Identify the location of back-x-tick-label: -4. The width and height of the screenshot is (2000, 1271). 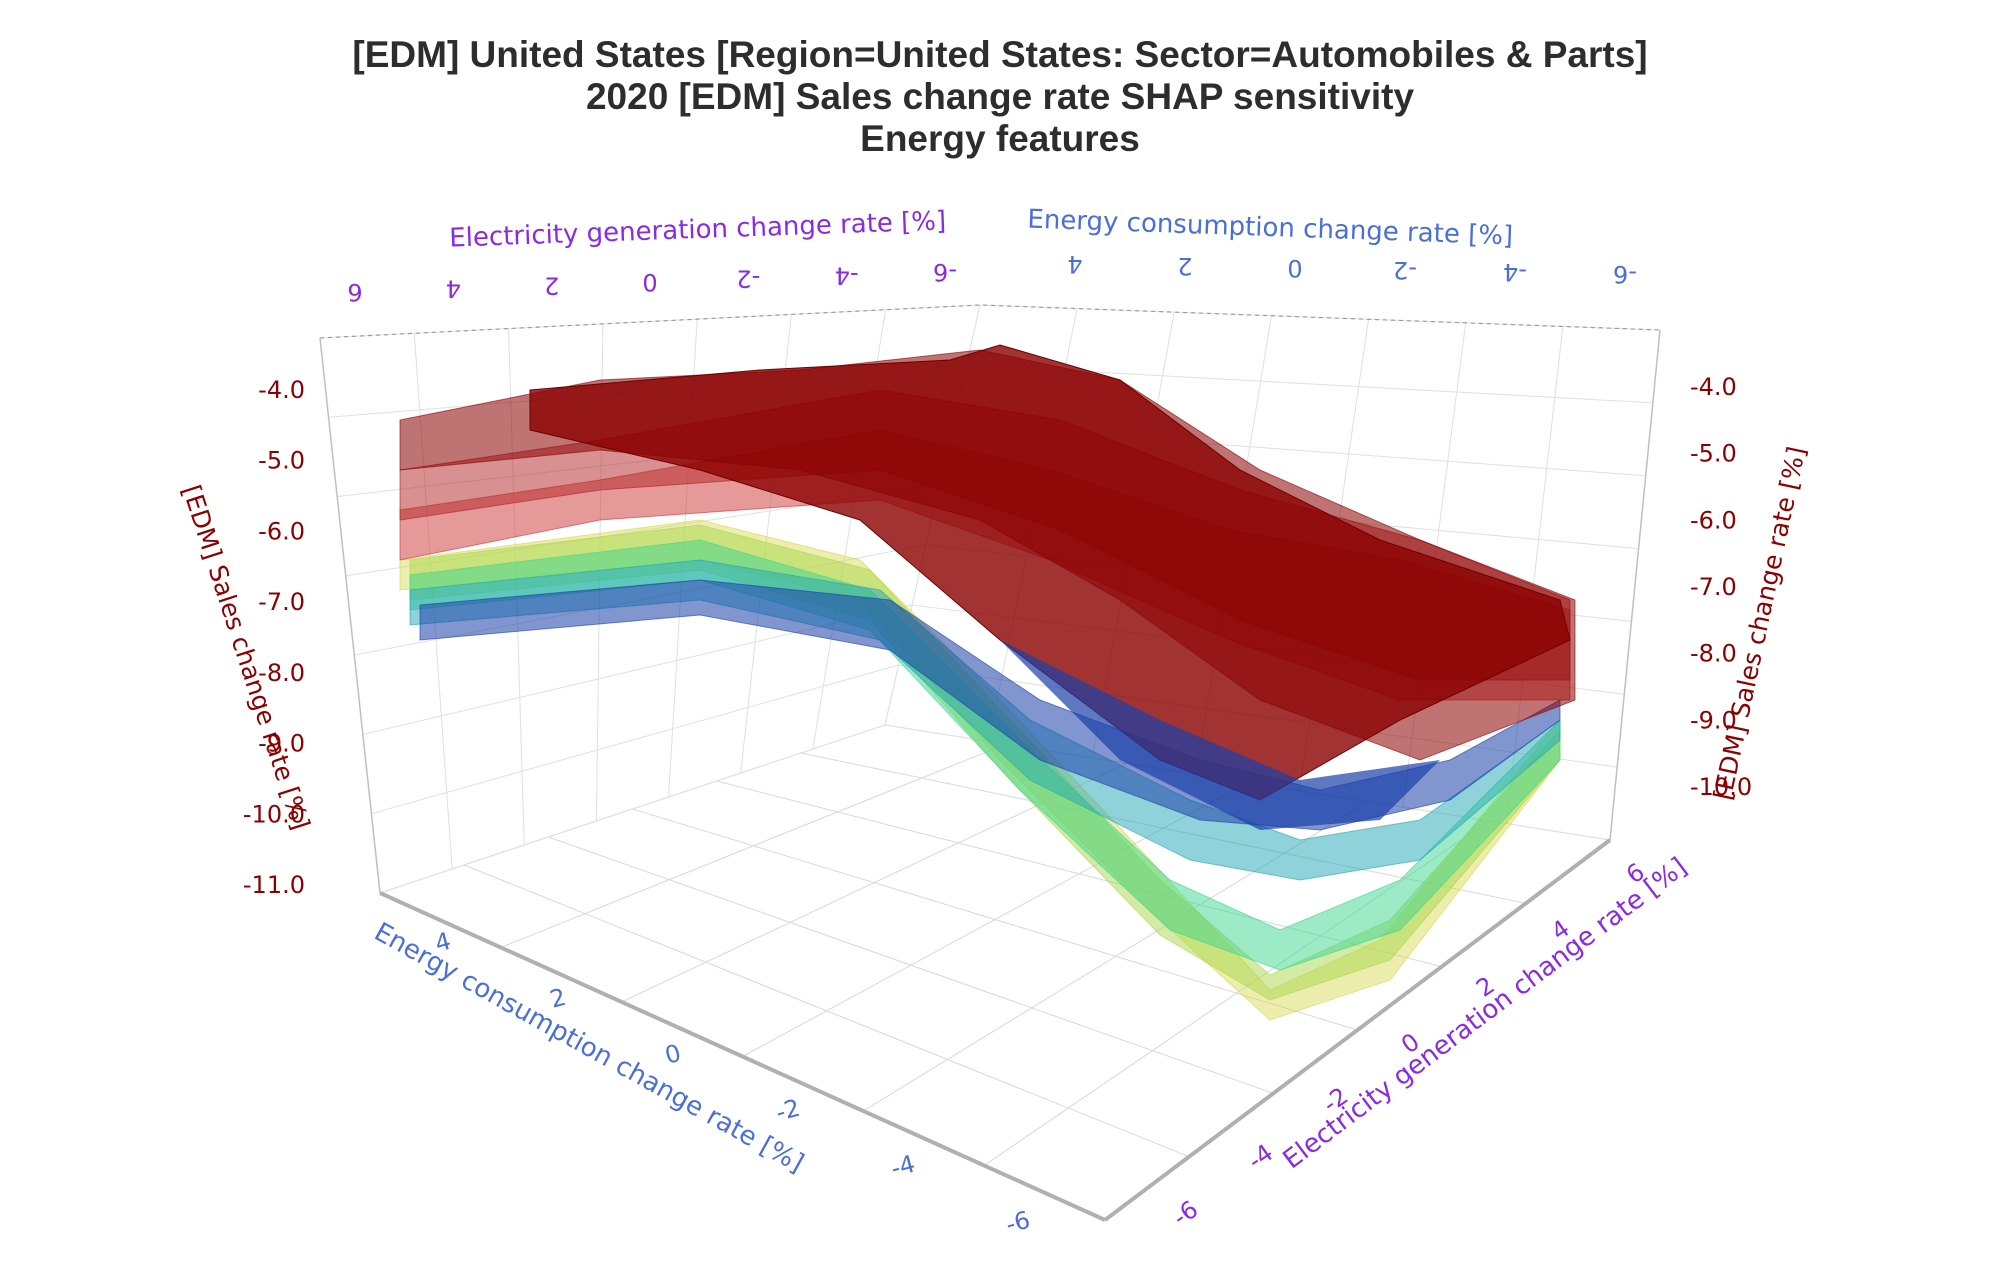
(1515, 272).